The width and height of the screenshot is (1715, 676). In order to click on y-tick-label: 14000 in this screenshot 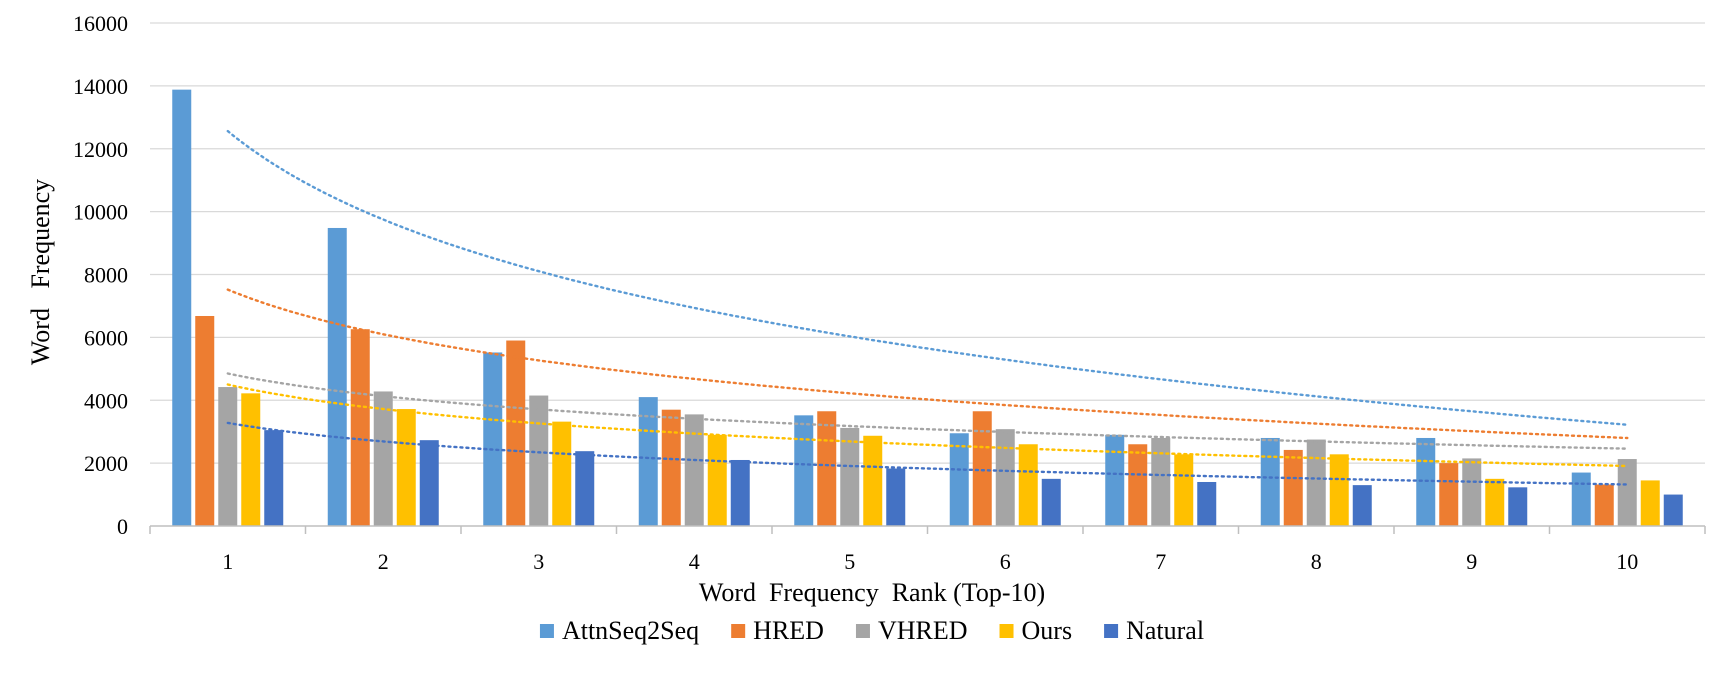, I will do `click(100, 86)`.